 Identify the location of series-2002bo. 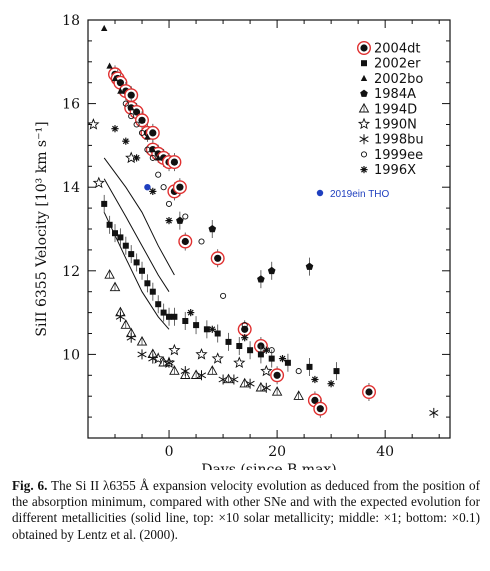
(131, 92).